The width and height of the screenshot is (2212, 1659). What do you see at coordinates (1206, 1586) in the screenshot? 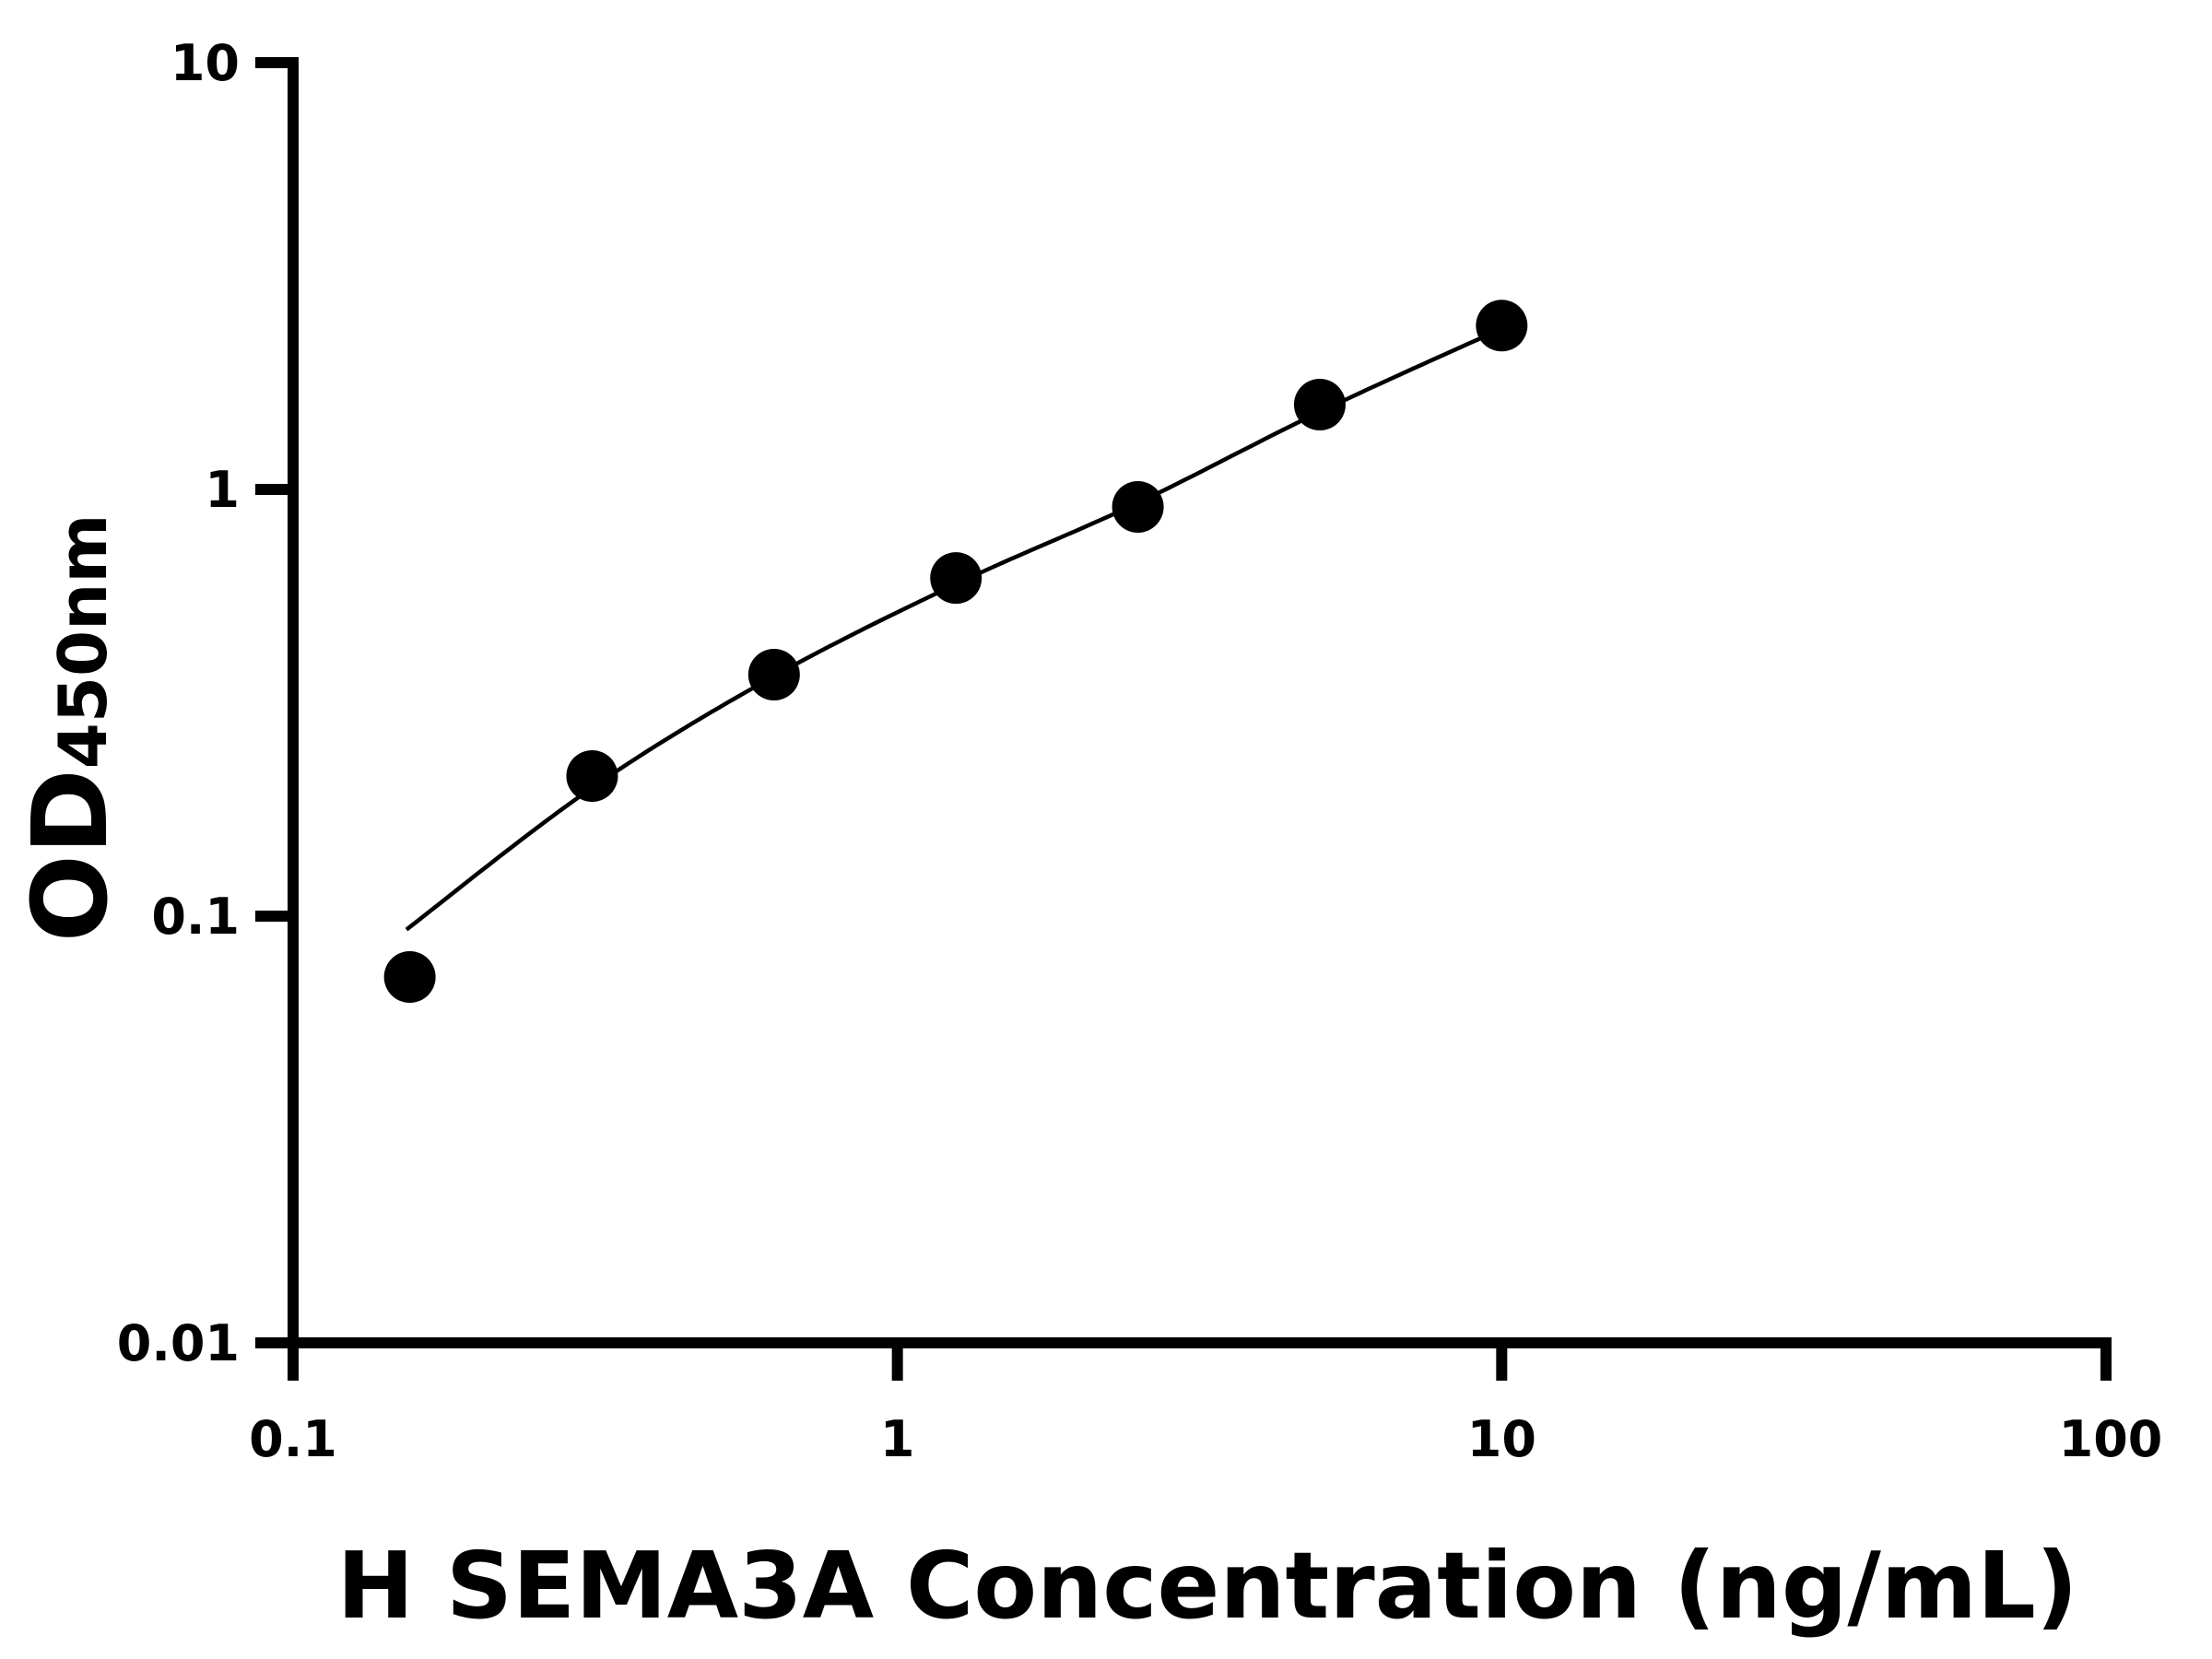
I see `x-axis-title: H SEMA3A Concentration (ng/mL)` at bounding box center [1206, 1586].